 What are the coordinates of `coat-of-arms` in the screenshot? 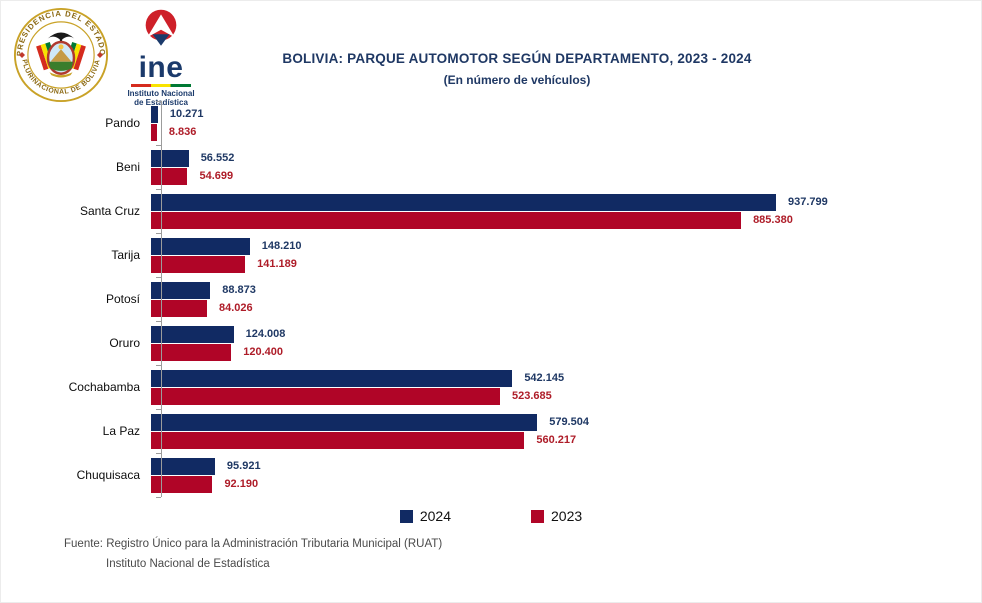 It's located at (61, 55).